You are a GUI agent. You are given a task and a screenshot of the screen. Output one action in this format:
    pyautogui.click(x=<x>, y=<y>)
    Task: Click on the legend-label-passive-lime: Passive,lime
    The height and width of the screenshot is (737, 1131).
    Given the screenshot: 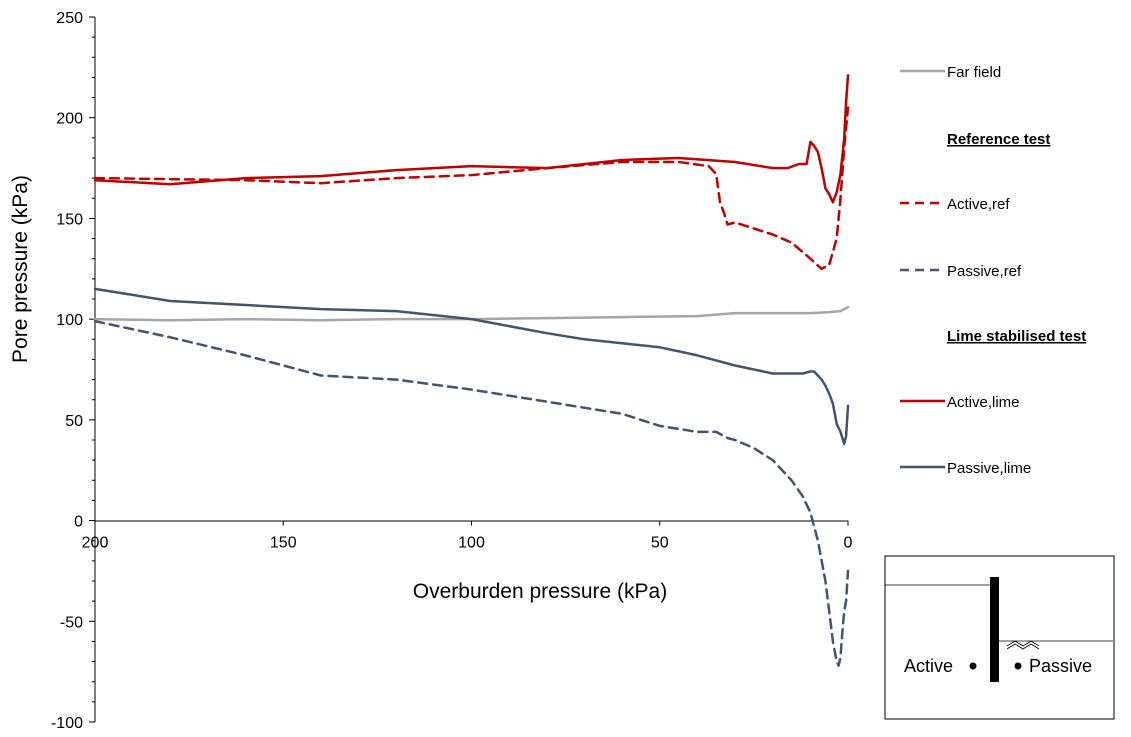 What is the action you would take?
    pyautogui.click(x=989, y=468)
    